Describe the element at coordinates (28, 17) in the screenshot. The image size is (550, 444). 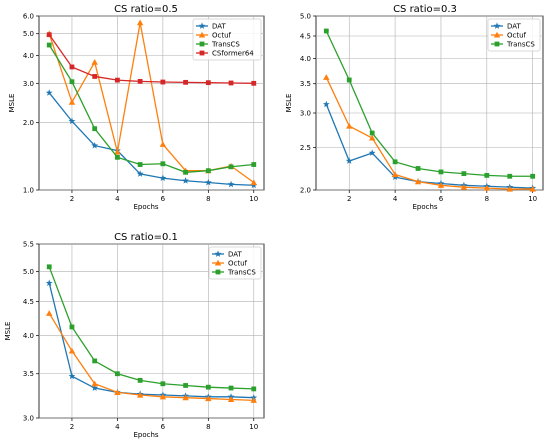
I see `y-tick-label: 6.0` at that location.